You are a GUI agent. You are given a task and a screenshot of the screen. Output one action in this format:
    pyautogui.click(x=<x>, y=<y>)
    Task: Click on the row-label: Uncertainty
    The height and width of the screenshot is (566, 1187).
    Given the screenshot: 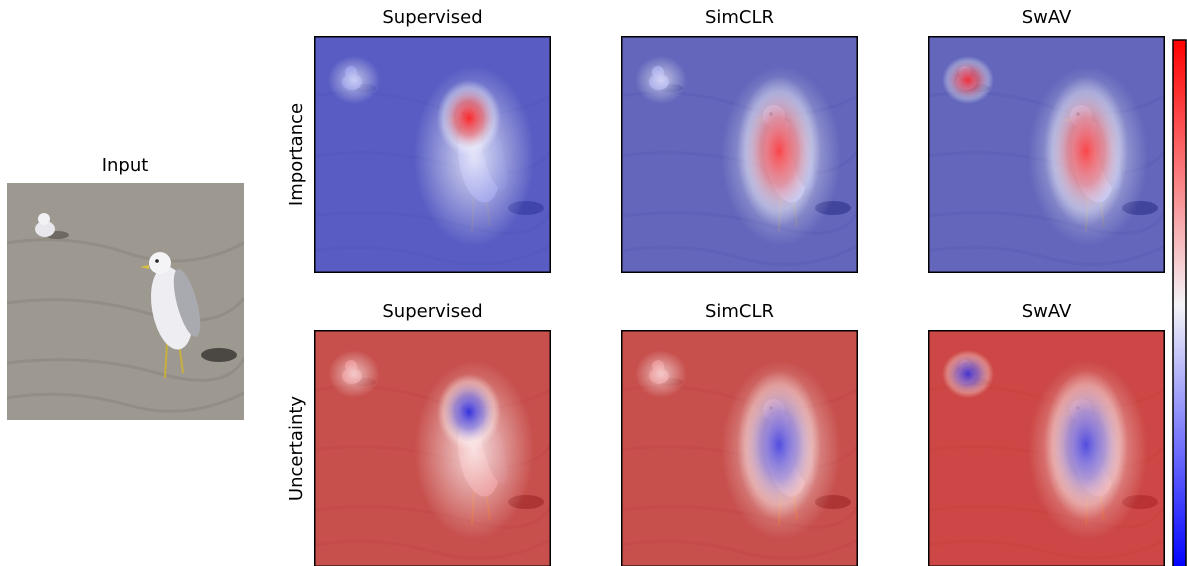 What is the action you would take?
    pyautogui.click(x=296, y=449)
    